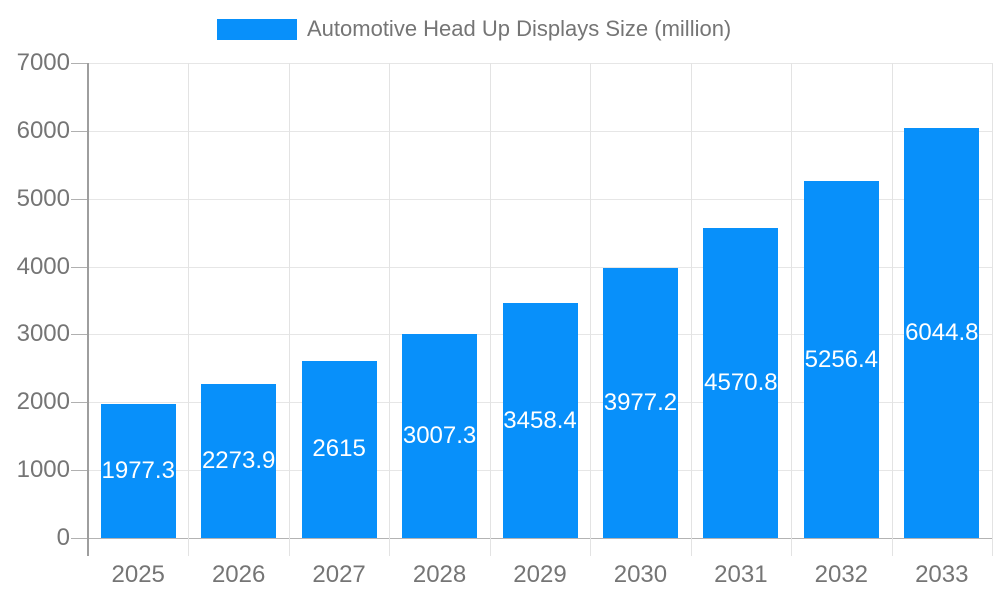 This screenshot has height=600, width=1000. Describe the element at coordinates (942, 574) in the screenshot. I see `x-axis-label: 2033` at that location.